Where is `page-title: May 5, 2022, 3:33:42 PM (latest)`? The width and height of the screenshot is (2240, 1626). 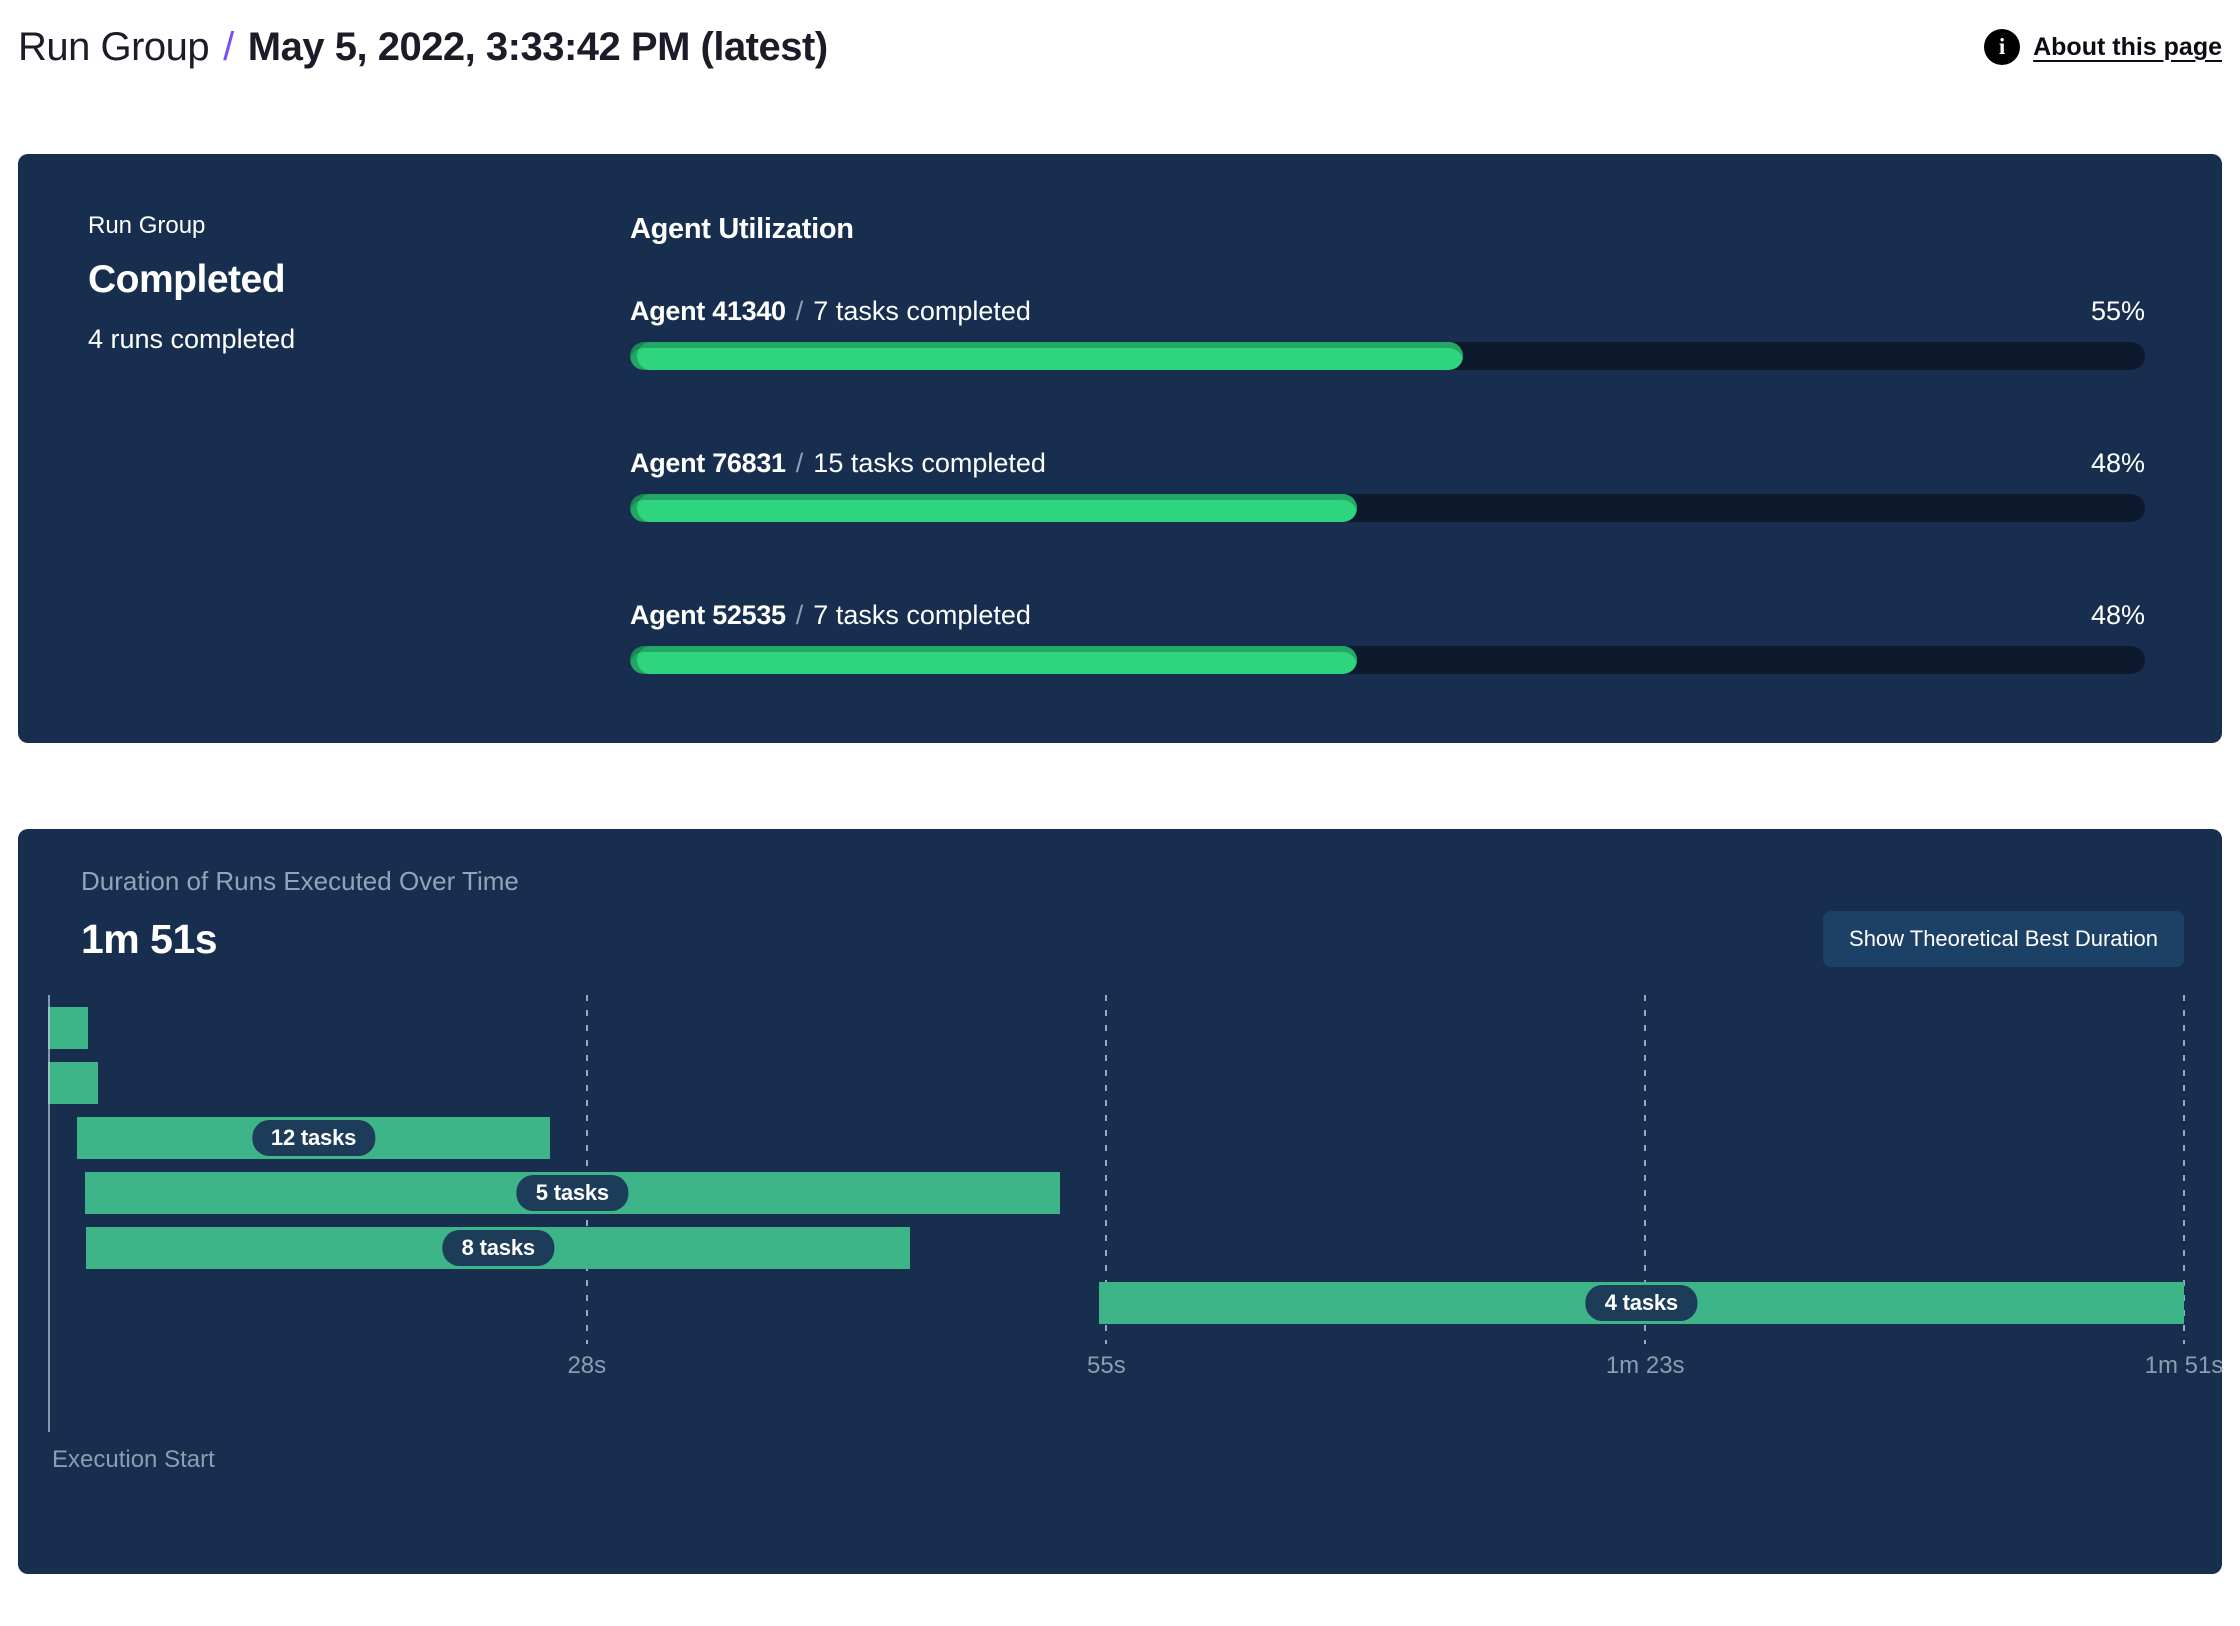
page-title: May 5, 2022, 3:33:42 PM (latest) is located at coordinates (537, 47).